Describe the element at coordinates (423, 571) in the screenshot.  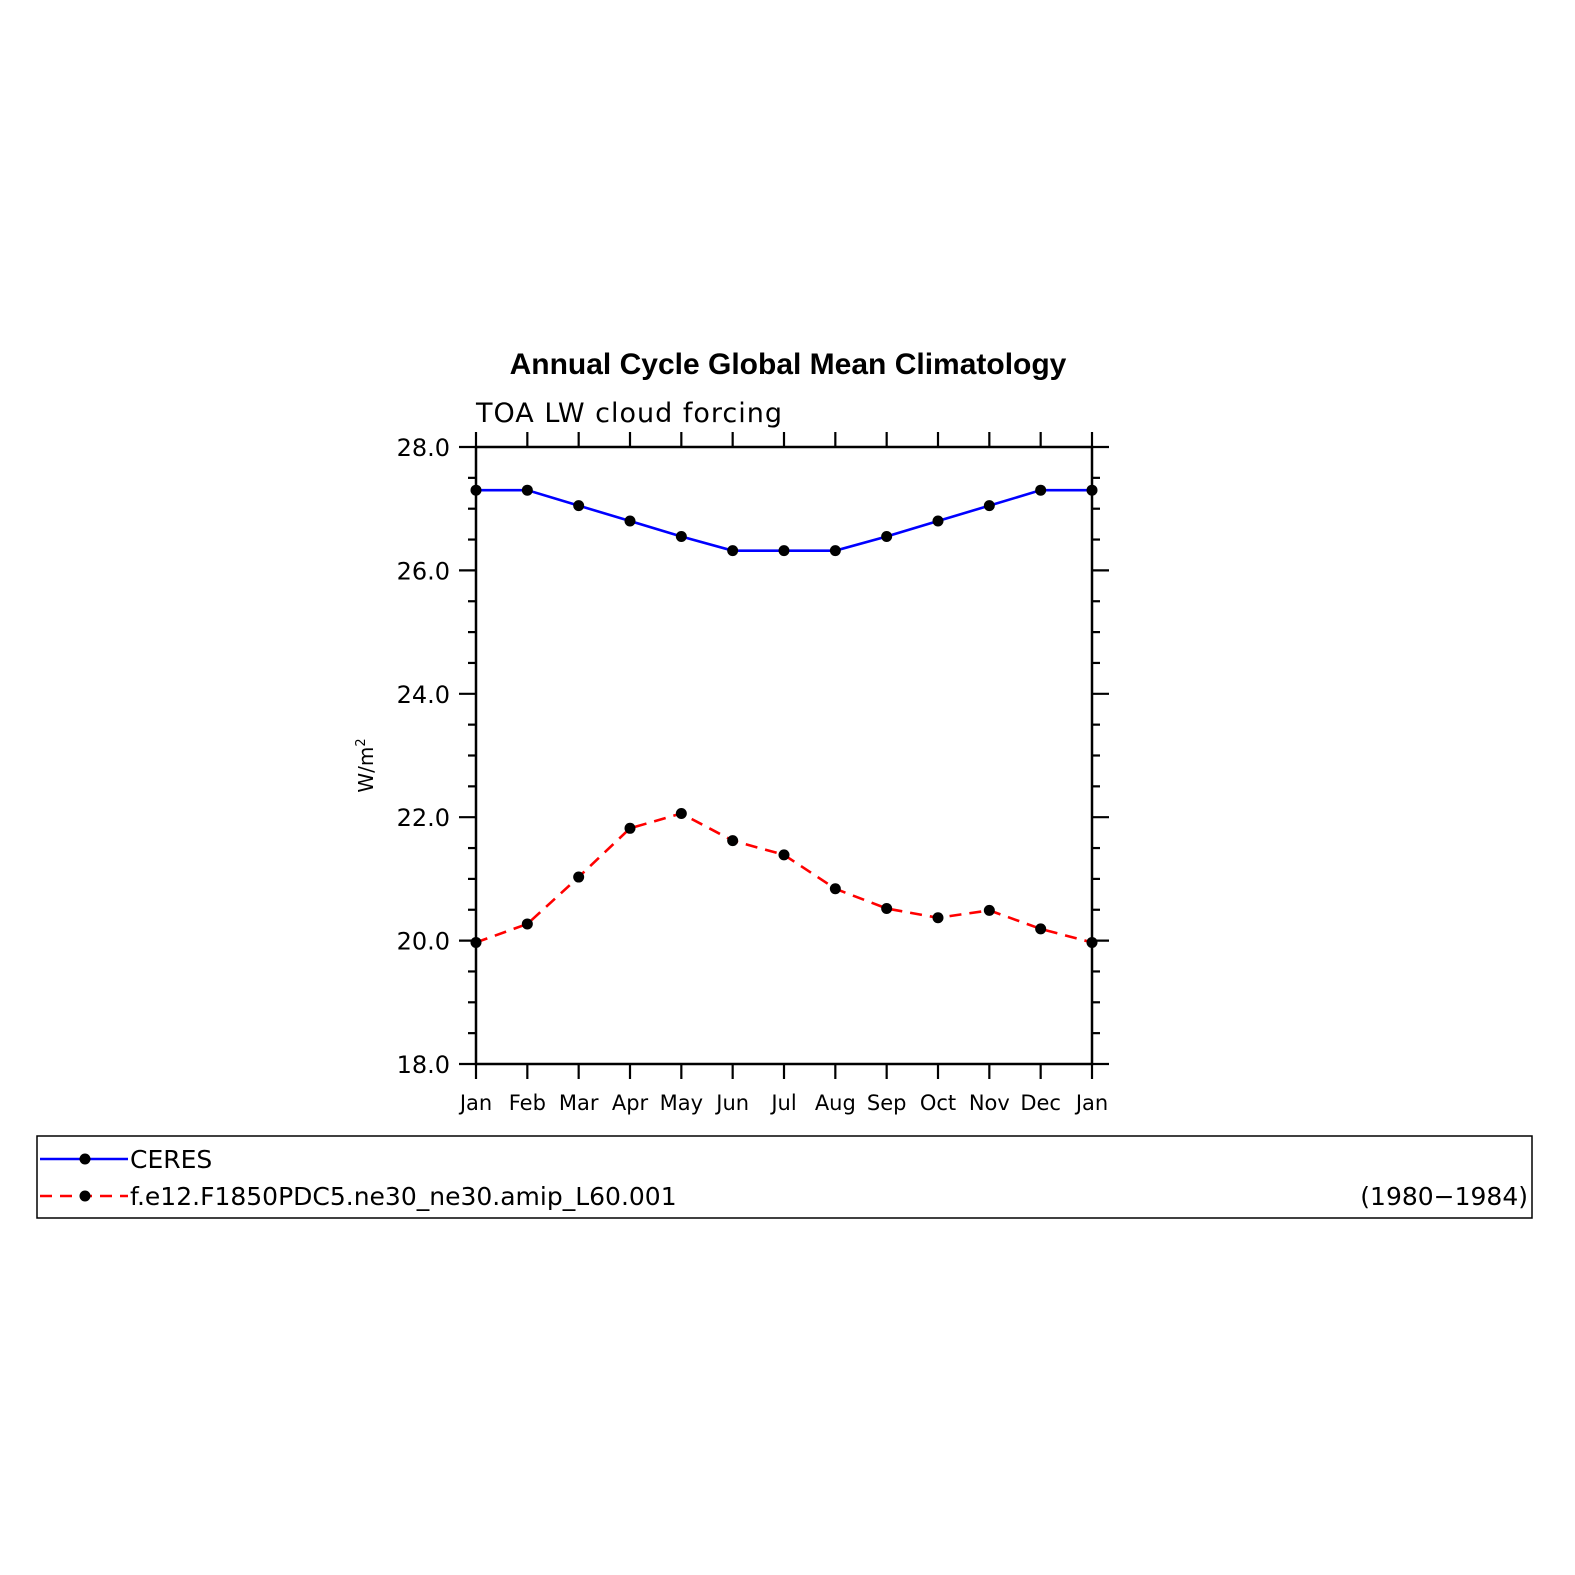
I see `y-tick-label: 26.0` at that location.